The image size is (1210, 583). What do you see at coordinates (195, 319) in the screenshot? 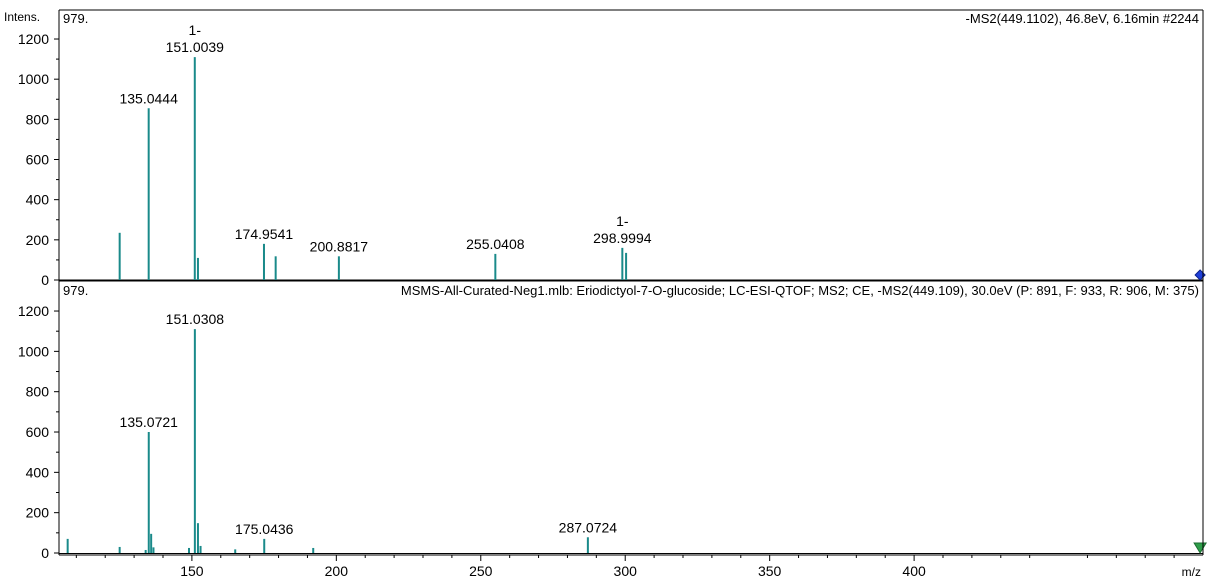
I see `peak-mz-label: 151.0308` at bounding box center [195, 319].